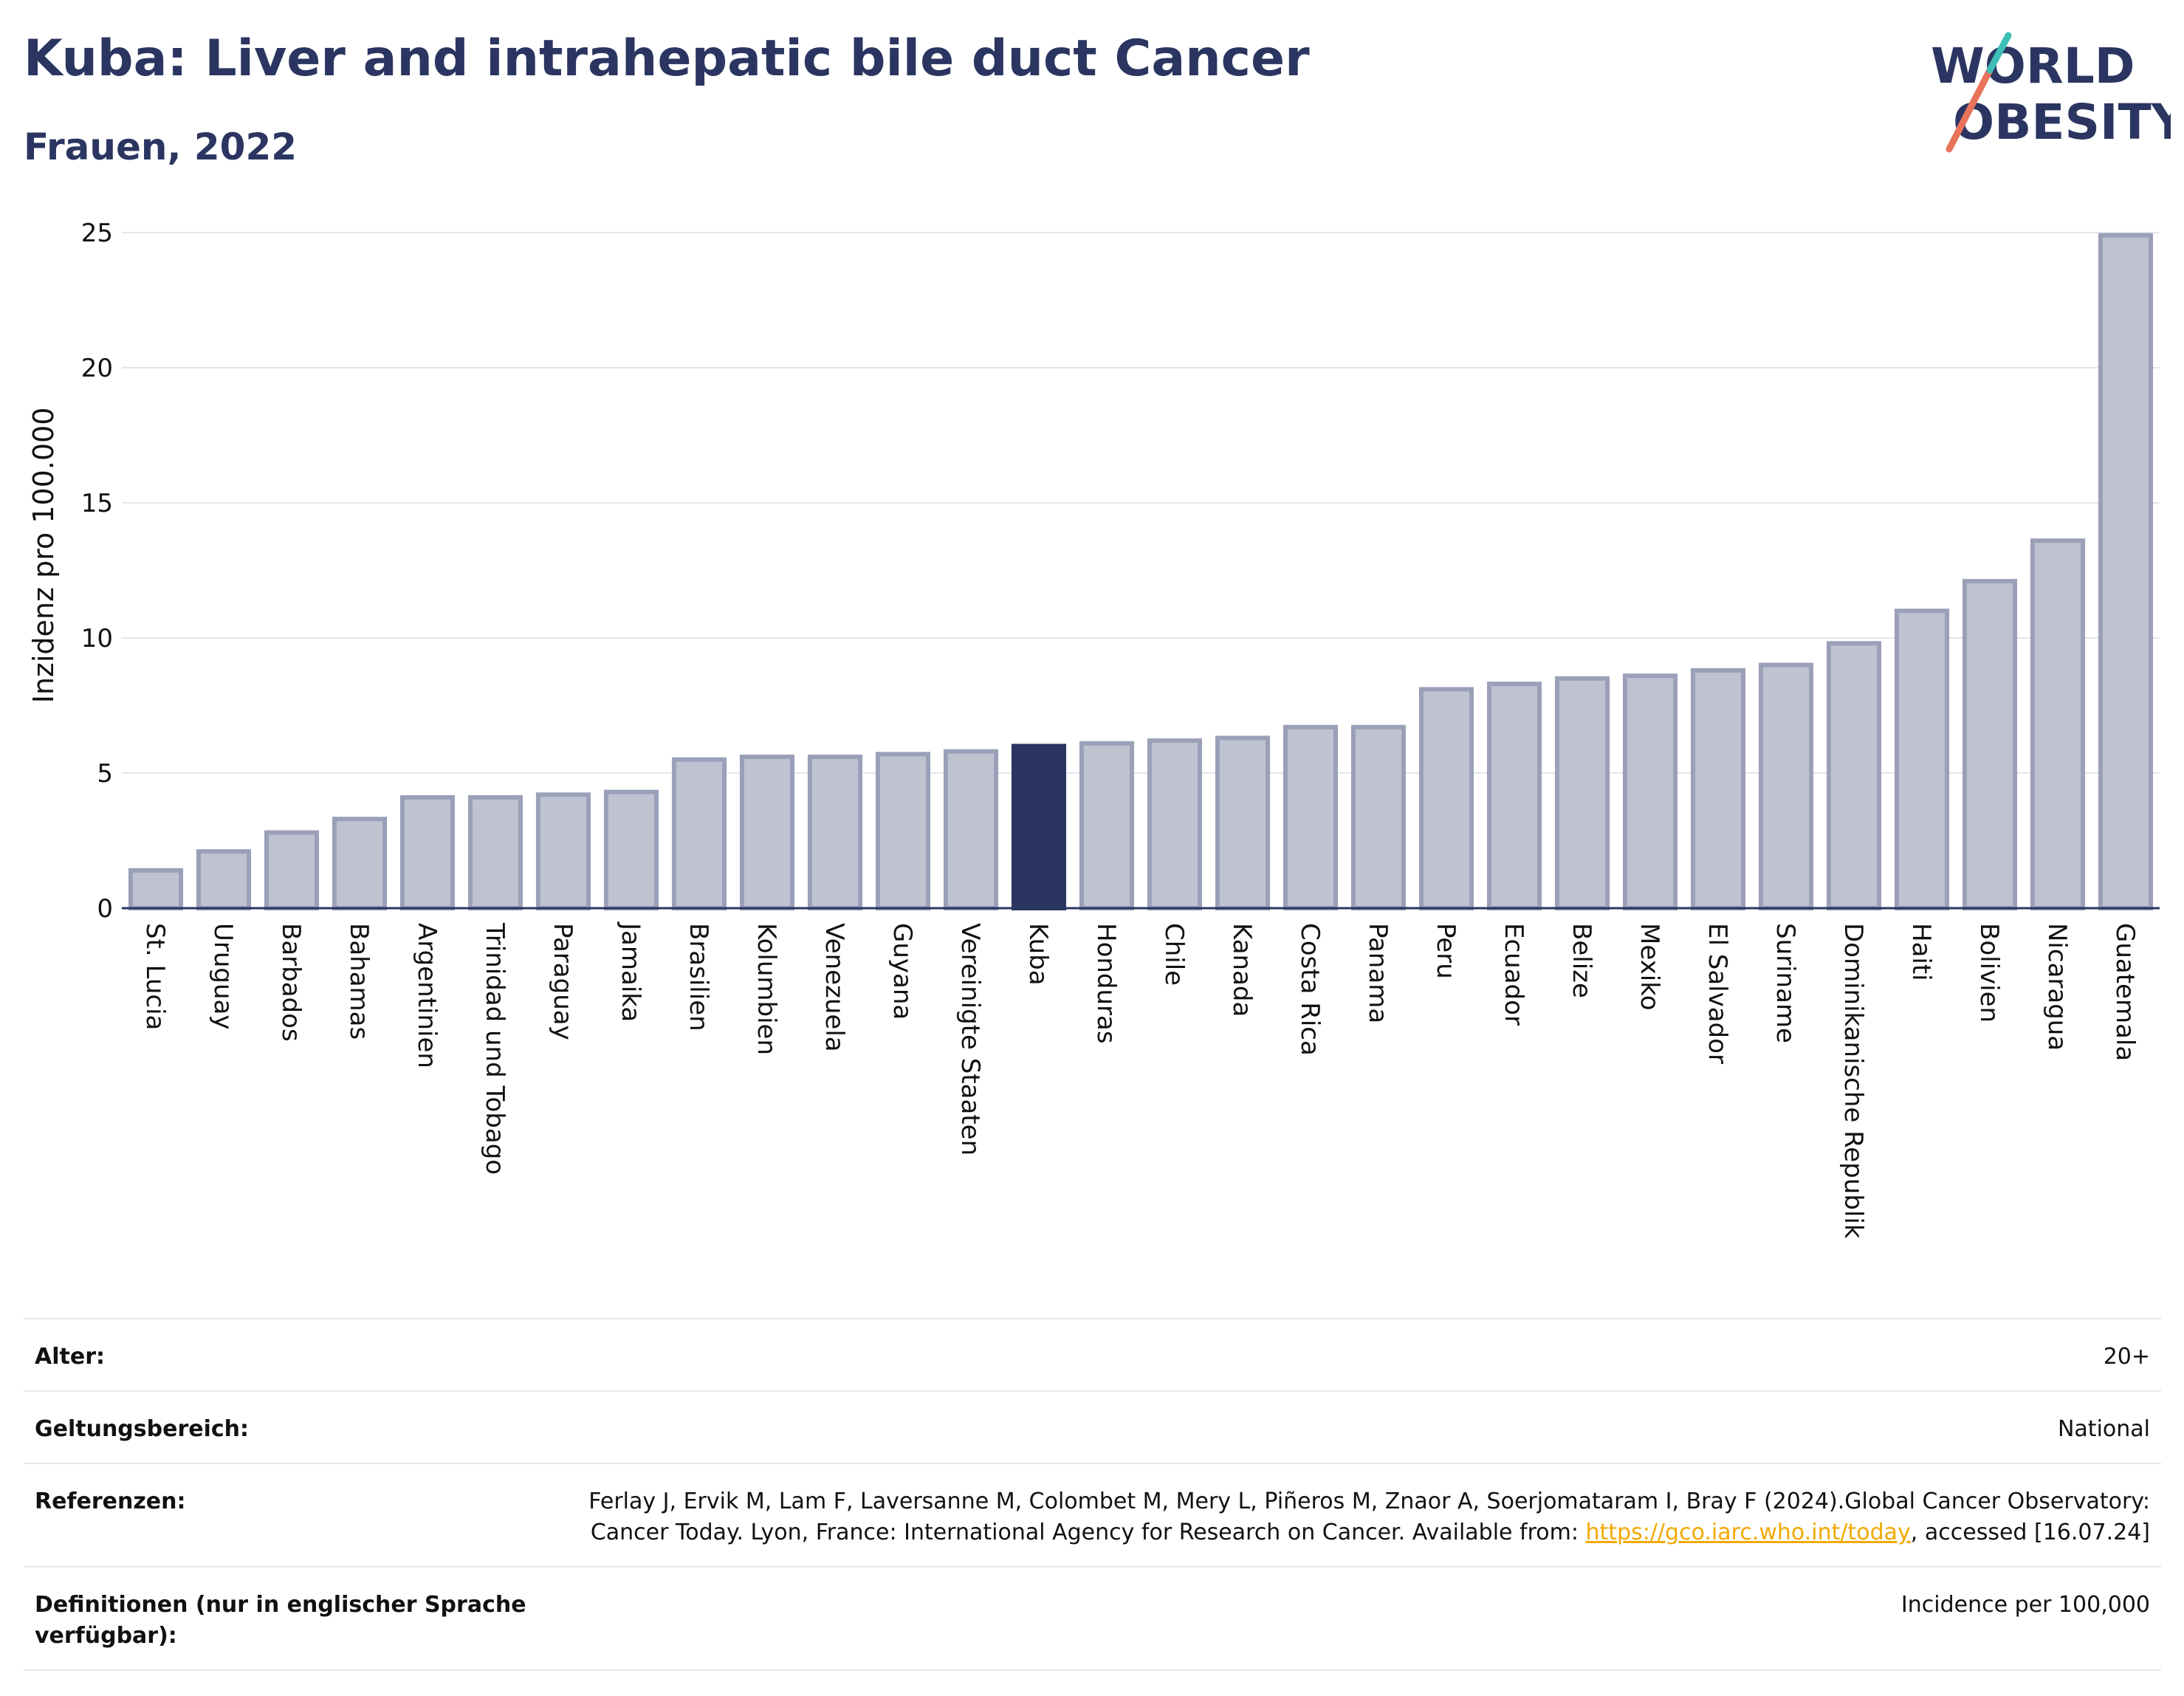  I want to click on x-tick-label: Honduras, so click(1106, 984).